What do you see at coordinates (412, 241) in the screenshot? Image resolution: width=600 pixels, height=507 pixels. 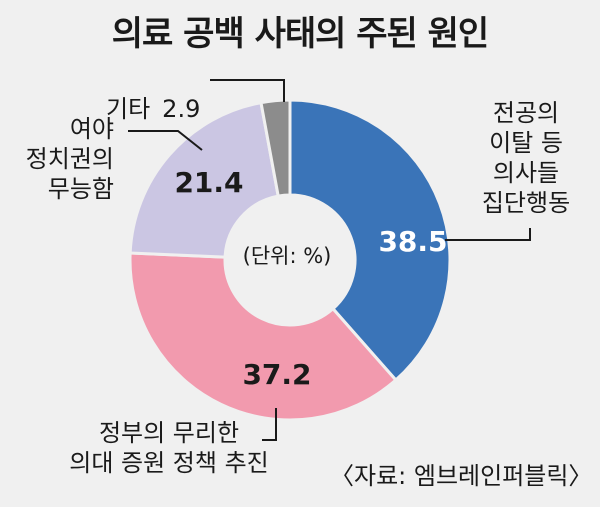 I see `slice-value-jeongong: 38.5` at bounding box center [412, 241].